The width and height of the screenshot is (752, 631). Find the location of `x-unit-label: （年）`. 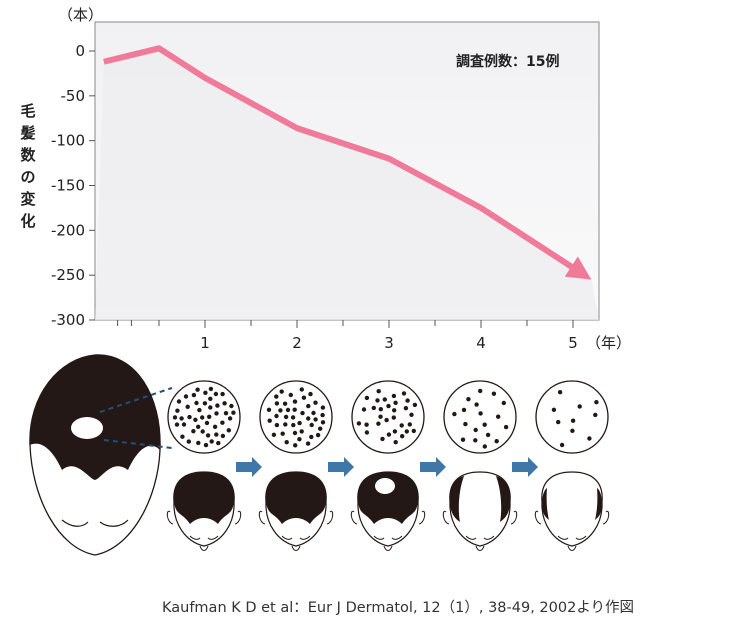

x-unit-label: （年） is located at coordinates (608, 343).